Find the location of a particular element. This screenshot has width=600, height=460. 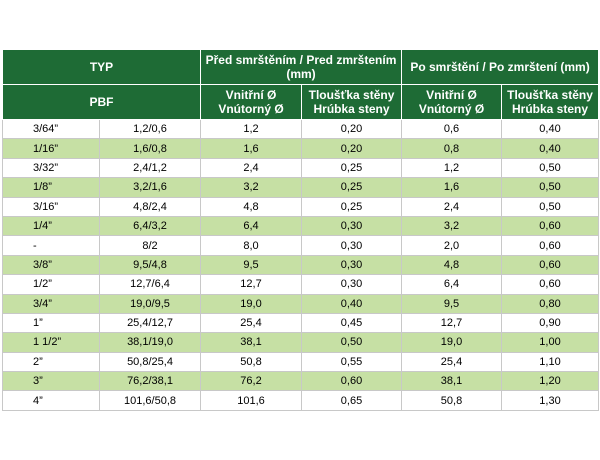

cell-pbf: 38,1/19,0 is located at coordinates (150, 342).